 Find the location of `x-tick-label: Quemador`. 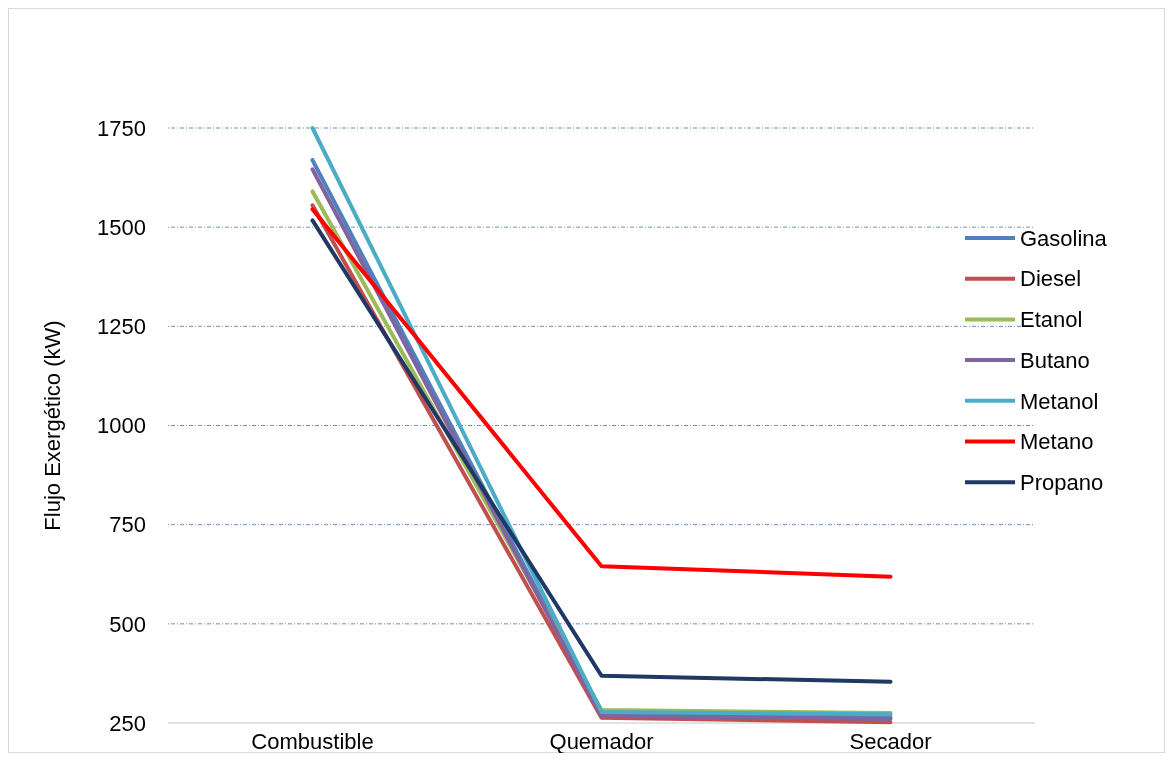

x-tick-label: Quemador is located at coordinates (601, 741).